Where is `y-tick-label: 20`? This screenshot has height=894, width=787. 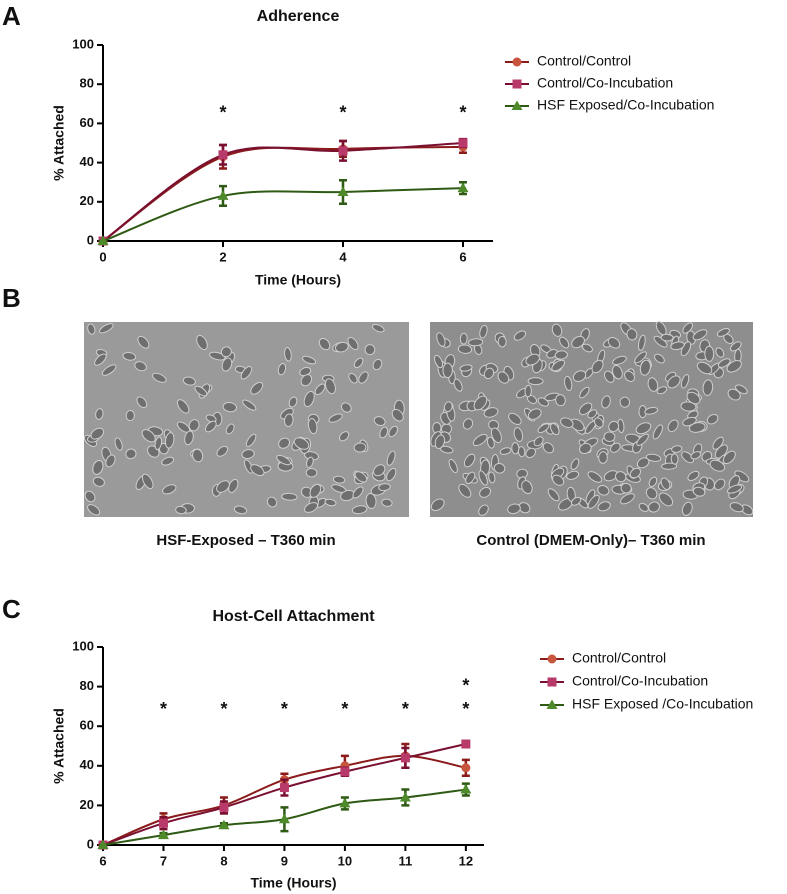
y-tick-label: 20 is located at coordinates (87, 200).